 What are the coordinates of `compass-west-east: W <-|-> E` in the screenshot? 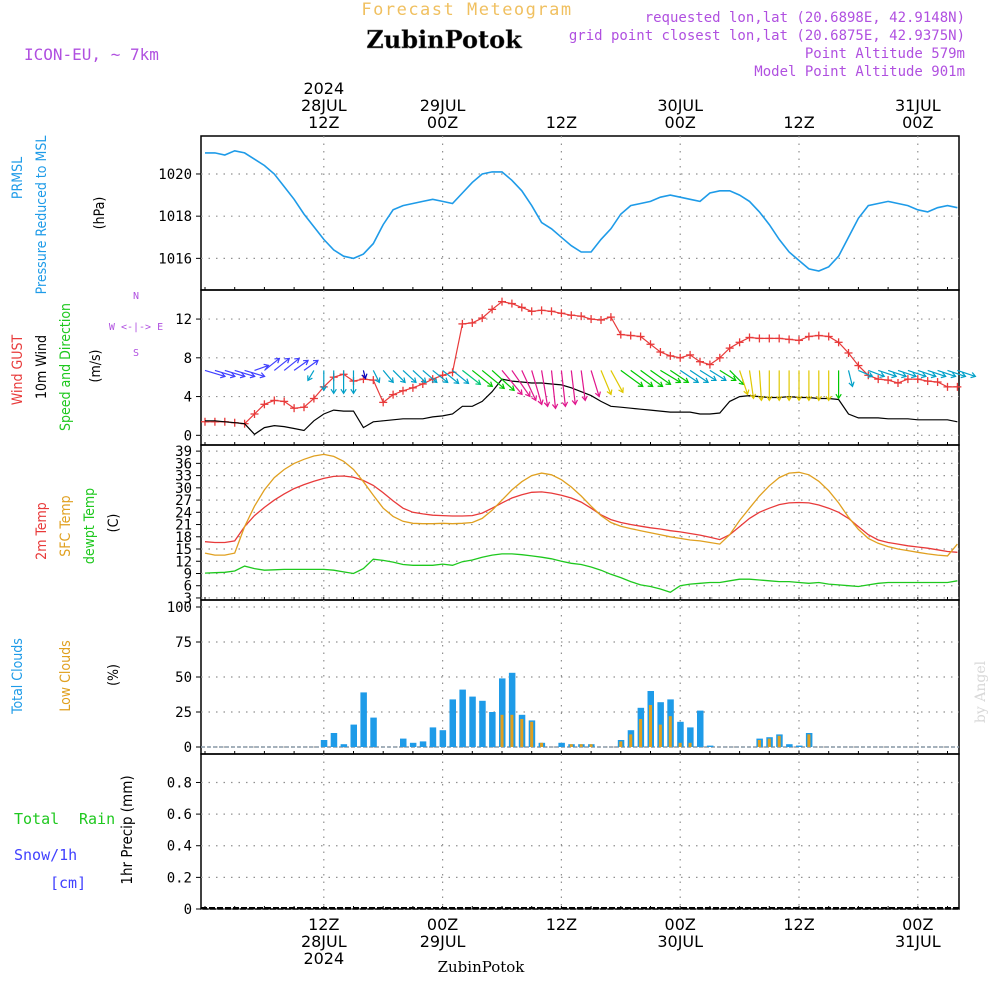 It's located at (136, 327).